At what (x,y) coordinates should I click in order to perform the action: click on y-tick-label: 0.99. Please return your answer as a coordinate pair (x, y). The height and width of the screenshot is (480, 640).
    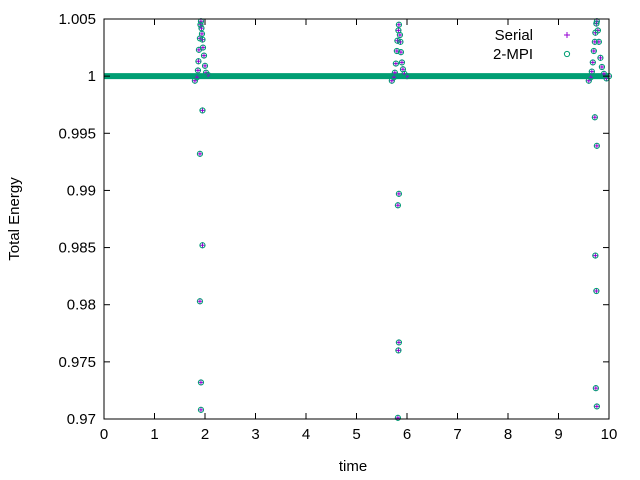
    Looking at the image, I should click on (81, 190).